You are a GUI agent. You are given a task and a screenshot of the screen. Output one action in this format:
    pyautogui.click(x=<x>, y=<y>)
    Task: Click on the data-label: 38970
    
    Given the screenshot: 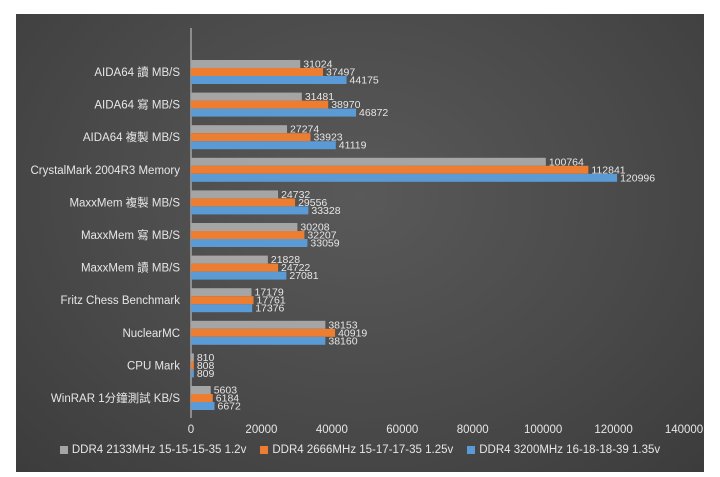 What is the action you would take?
    pyautogui.click(x=345, y=105)
    